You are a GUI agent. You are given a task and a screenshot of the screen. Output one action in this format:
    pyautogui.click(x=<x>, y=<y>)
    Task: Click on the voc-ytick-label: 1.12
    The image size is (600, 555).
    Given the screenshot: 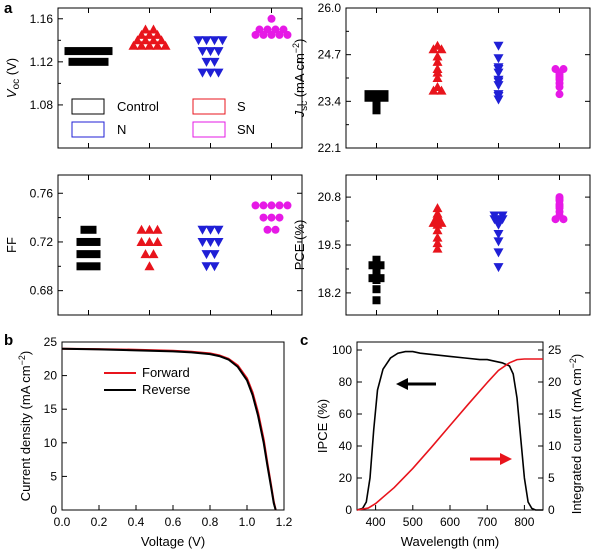 What is the action you would take?
    pyautogui.click(x=42, y=62)
    